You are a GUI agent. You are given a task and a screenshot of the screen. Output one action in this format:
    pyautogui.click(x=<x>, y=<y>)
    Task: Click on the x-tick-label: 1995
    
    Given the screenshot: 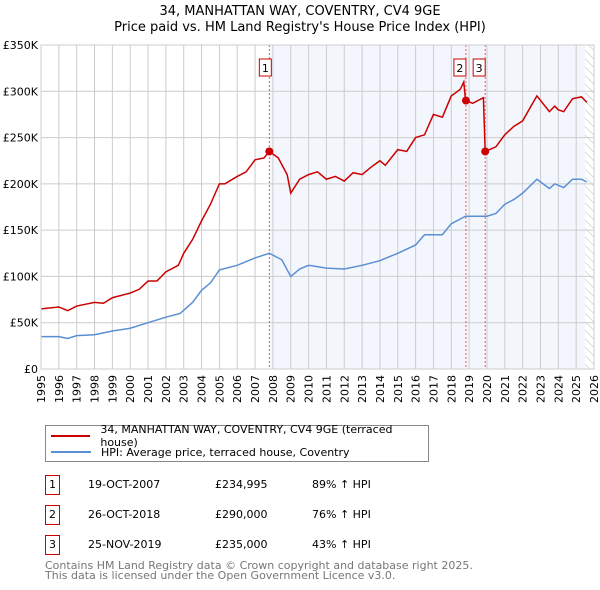 What is the action you would take?
    pyautogui.click(x=41, y=389)
    